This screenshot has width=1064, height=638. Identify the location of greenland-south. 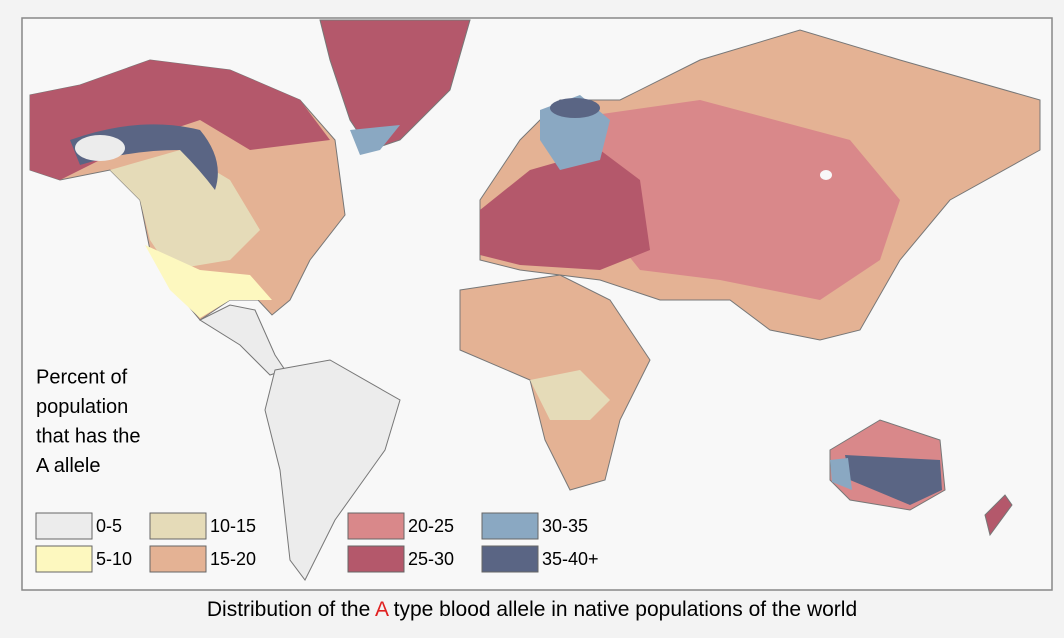
(375, 140).